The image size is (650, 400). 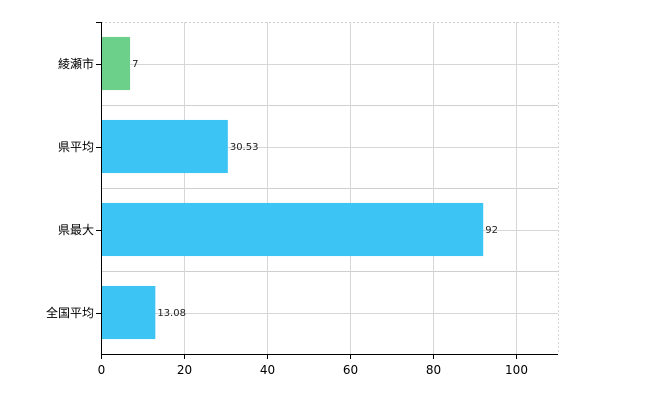 What do you see at coordinates (350, 370) in the screenshot?
I see `x-tick-label: 60` at bounding box center [350, 370].